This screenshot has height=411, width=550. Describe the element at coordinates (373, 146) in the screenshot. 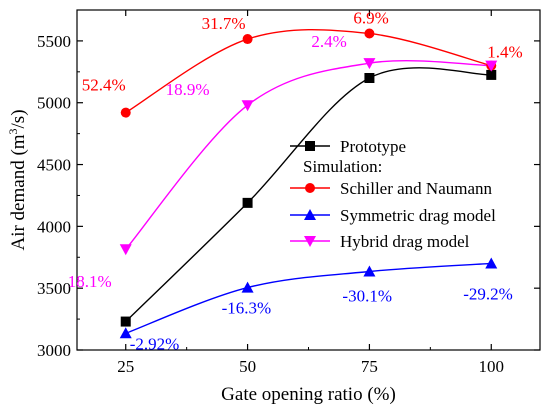

I see `legend-entry: Prototype` at that location.